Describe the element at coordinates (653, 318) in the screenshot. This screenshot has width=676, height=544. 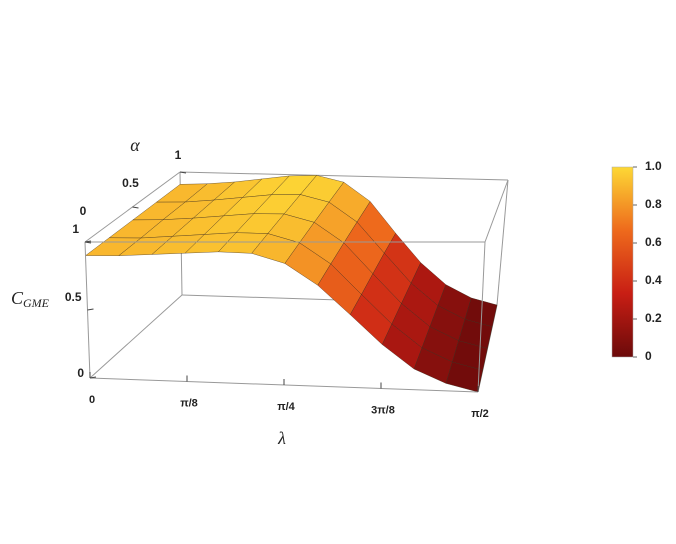
I see `colorbar-tick-label: 0.2` at that location.